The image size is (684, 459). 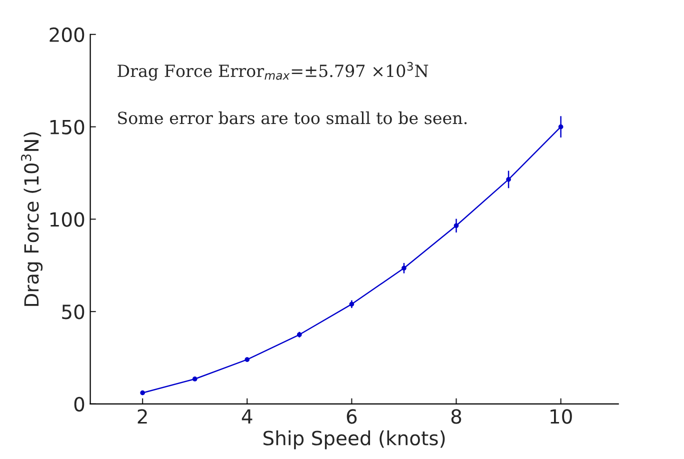 What do you see at coordinates (31, 219) in the screenshot?
I see `y-axis-title: Drag Force (10$^{3}$N)` at bounding box center [31, 219].